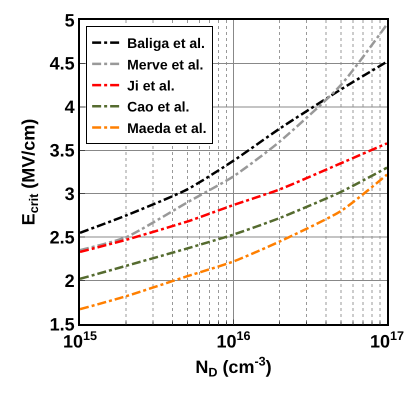  What do you see at coordinates (233, 340) in the screenshot?
I see `x-tick-label: 10$^{16}$` at bounding box center [233, 340].